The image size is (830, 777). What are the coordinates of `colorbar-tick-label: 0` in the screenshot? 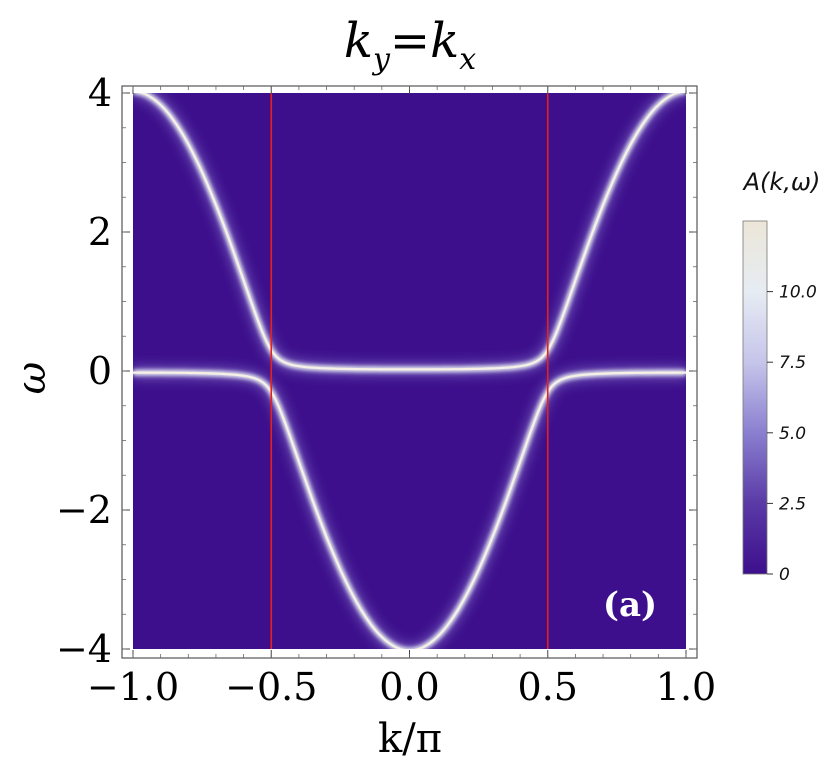 It's located at (784, 575).